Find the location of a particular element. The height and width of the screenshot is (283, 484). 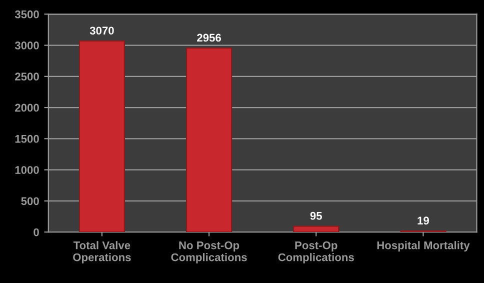

x-tick-label: Total Valve Operations is located at coordinates (102, 252).